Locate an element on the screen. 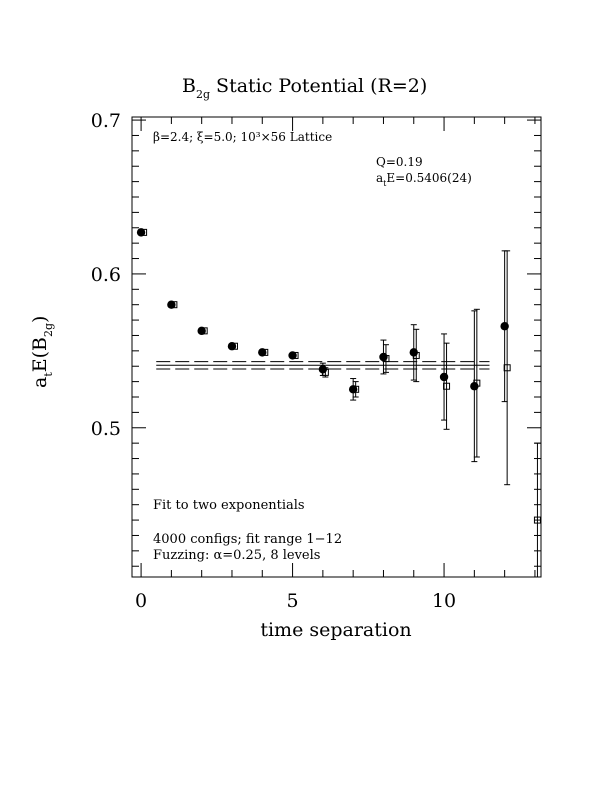 The image size is (612, 792). chart-title: B2g Static Potential (R=2) is located at coordinates (304, 88).